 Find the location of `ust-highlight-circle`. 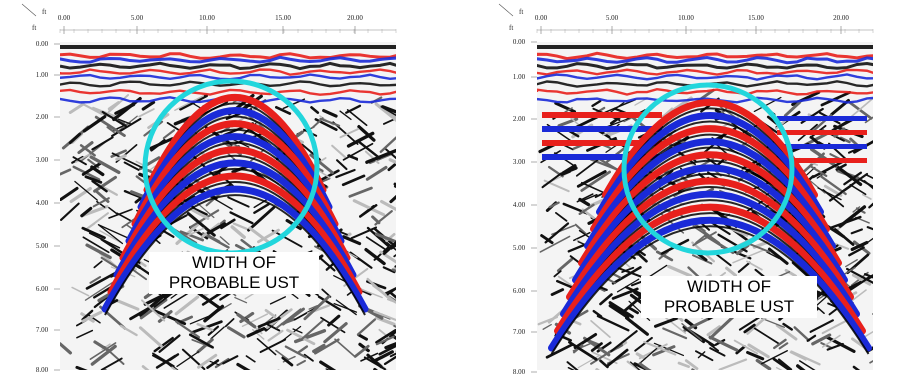

ust-highlight-circle is located at coordinates (708, 169).